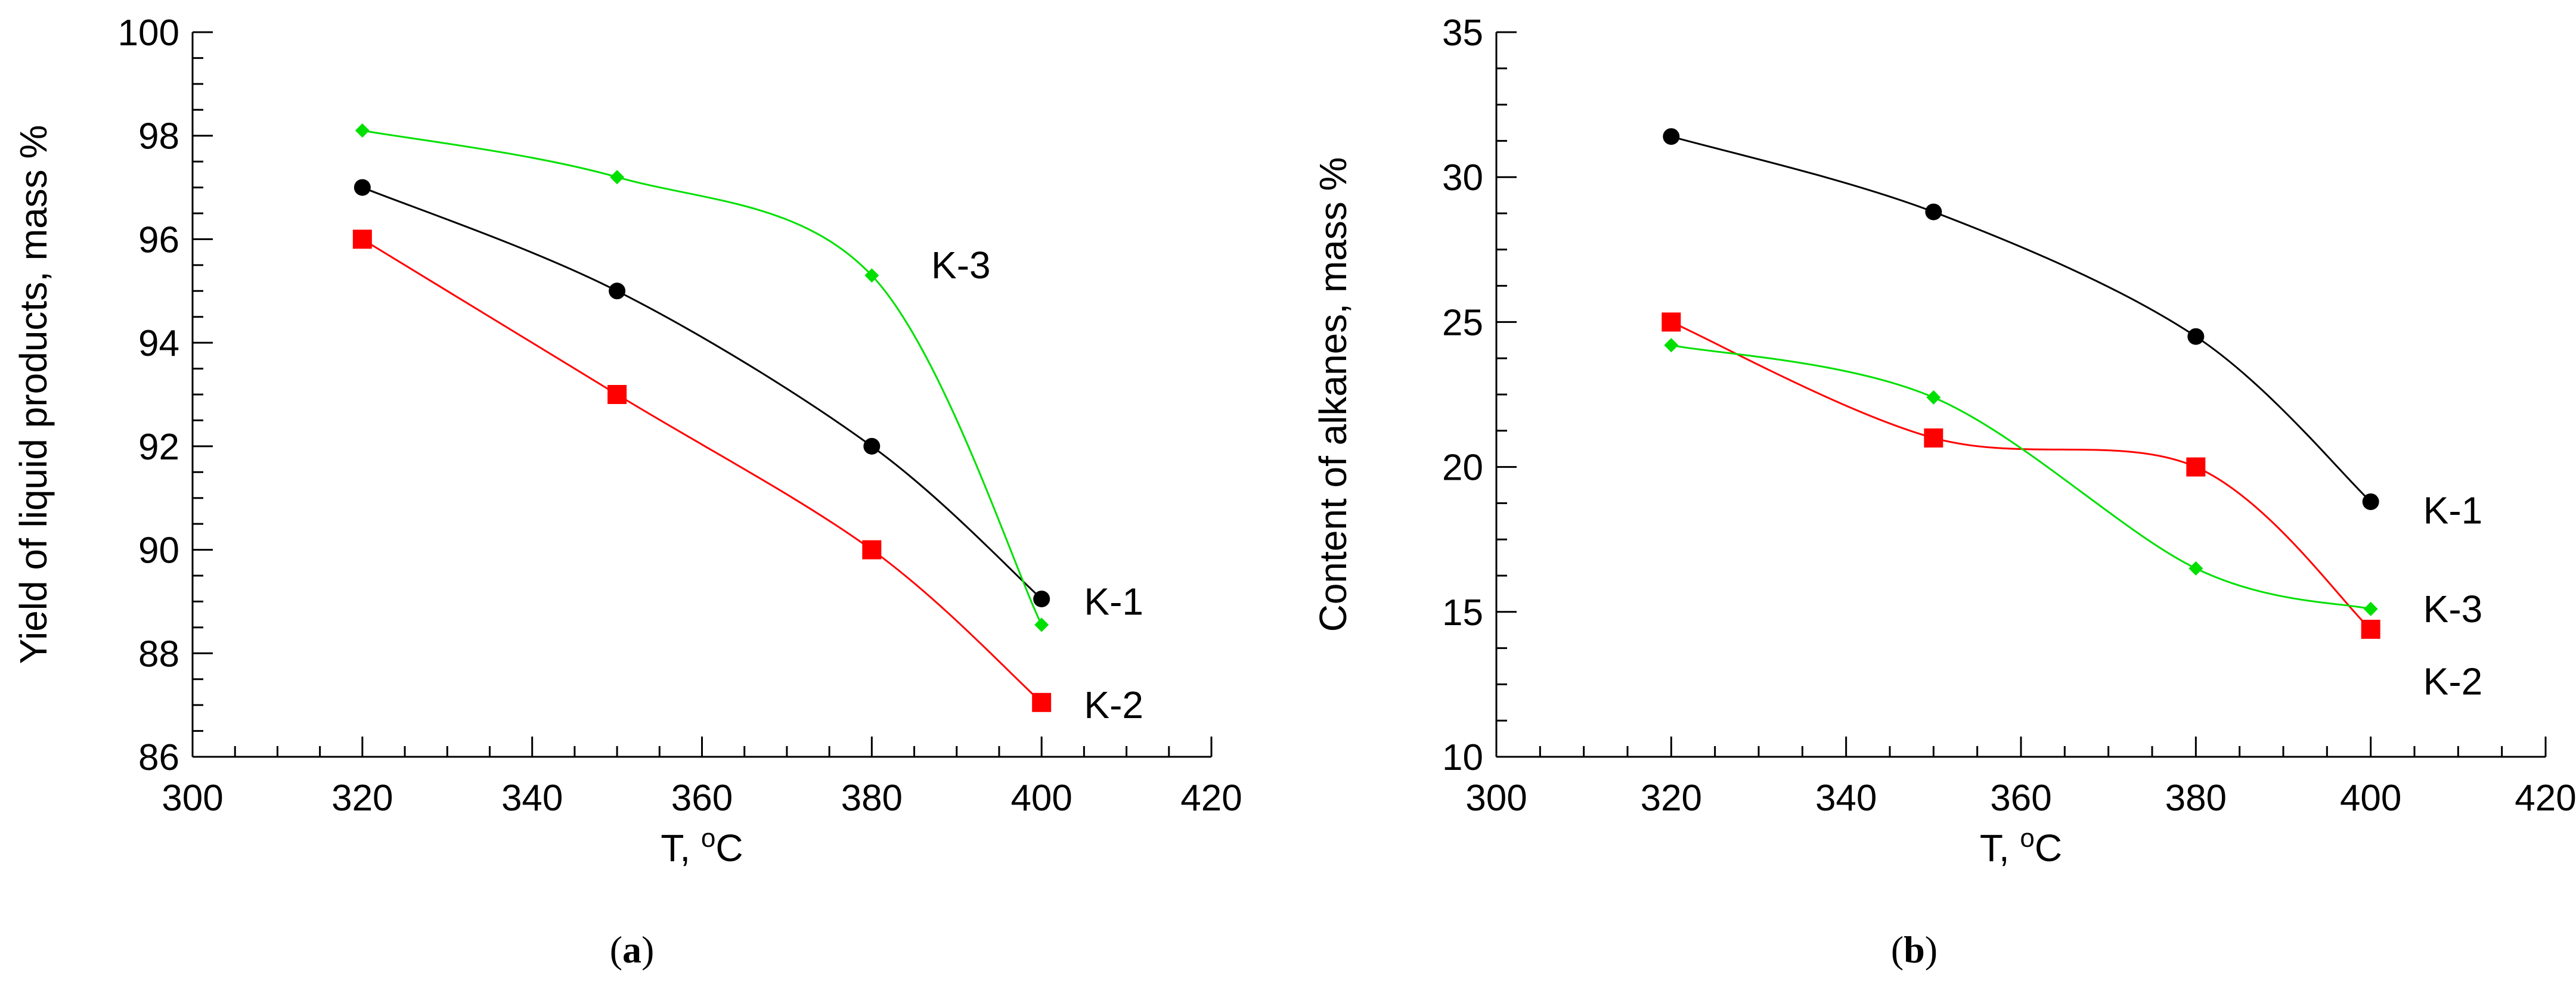 This screenshot has height=991, width=2576. Describe the element at coordinates (1462, 33) in the screenshot. I see `y-tick-label: 35` at that location.